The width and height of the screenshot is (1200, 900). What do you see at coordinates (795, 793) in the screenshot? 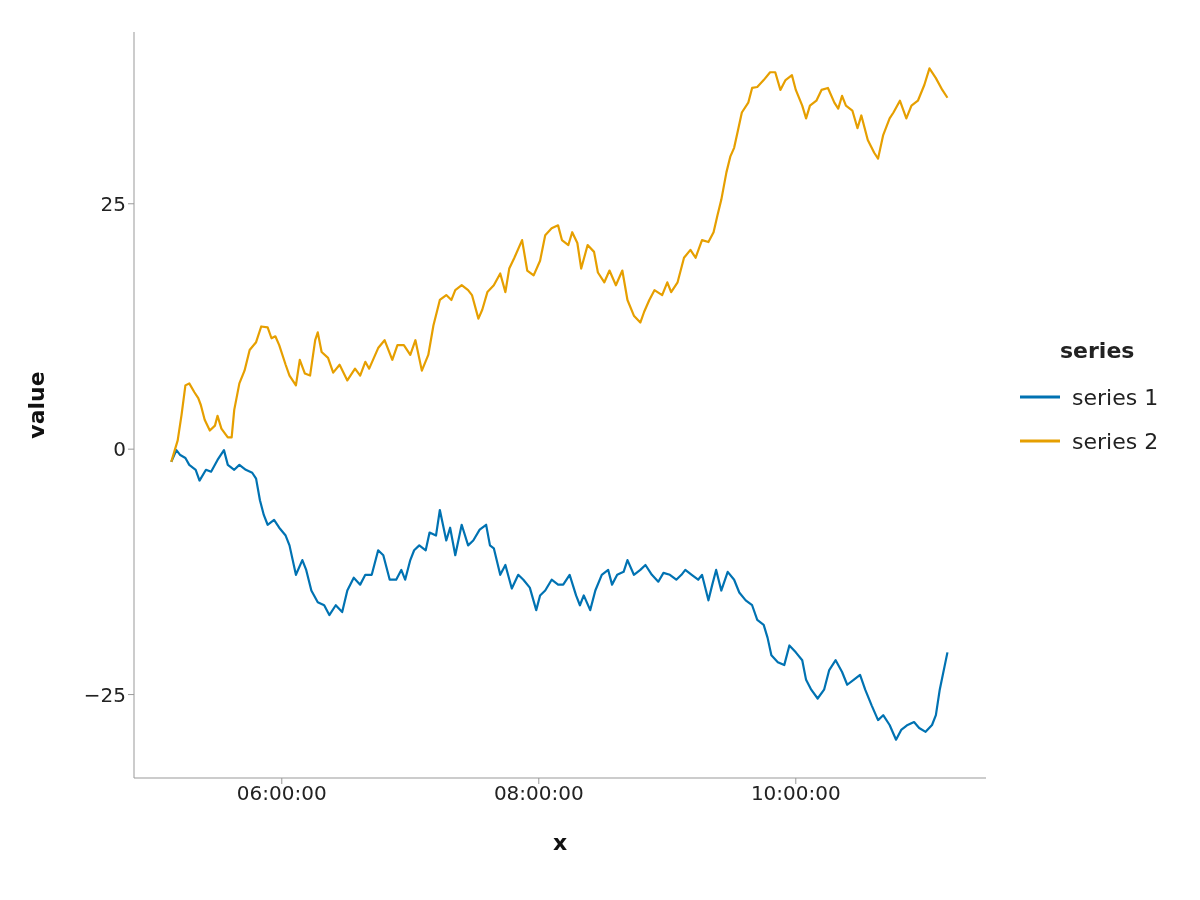
I see `x-tick-label: 10:00:00` at bounding box center [795, 793].